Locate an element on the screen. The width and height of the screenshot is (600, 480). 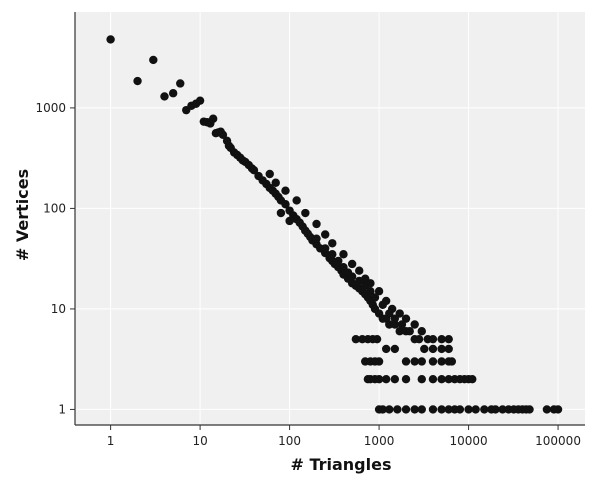
x-tick-label: 1000 is located at coordinates (379, 441).